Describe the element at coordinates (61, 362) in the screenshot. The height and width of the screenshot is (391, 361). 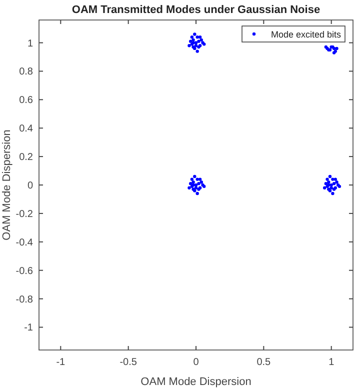
I see `x-tick-label: -1` at that location.